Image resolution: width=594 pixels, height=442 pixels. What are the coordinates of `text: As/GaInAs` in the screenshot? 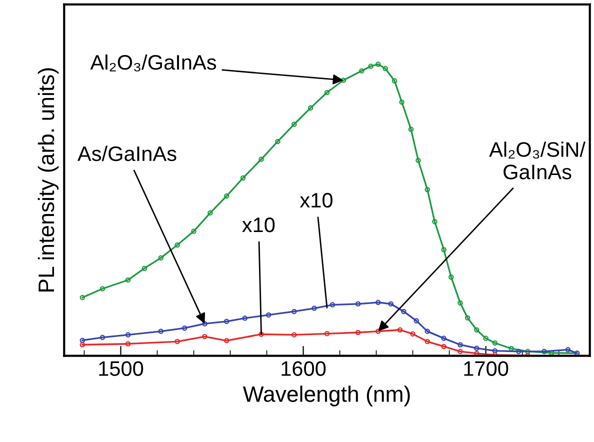 It's located at (126, 154).